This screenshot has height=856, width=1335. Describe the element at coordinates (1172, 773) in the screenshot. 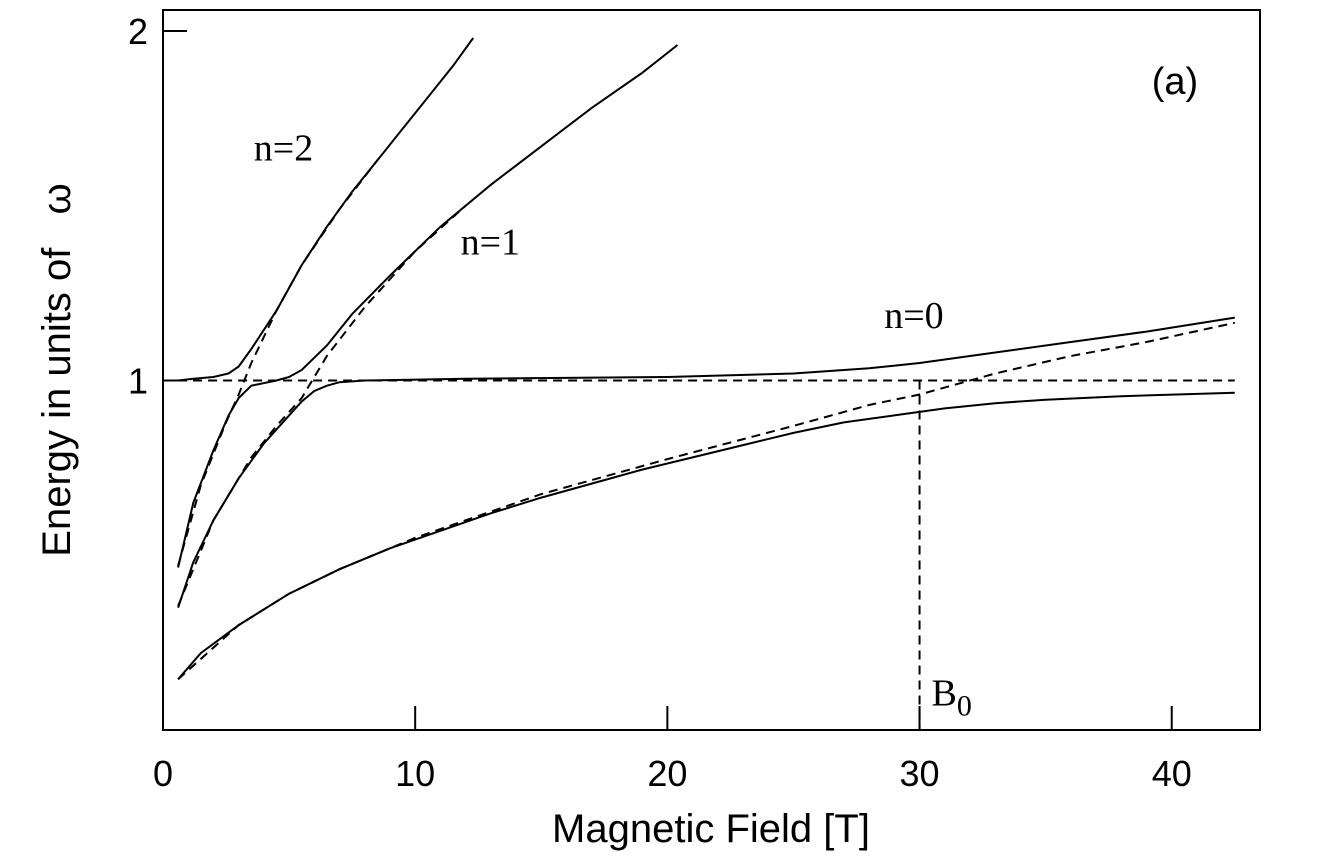

I see `x-tick-label: 40` at that location.